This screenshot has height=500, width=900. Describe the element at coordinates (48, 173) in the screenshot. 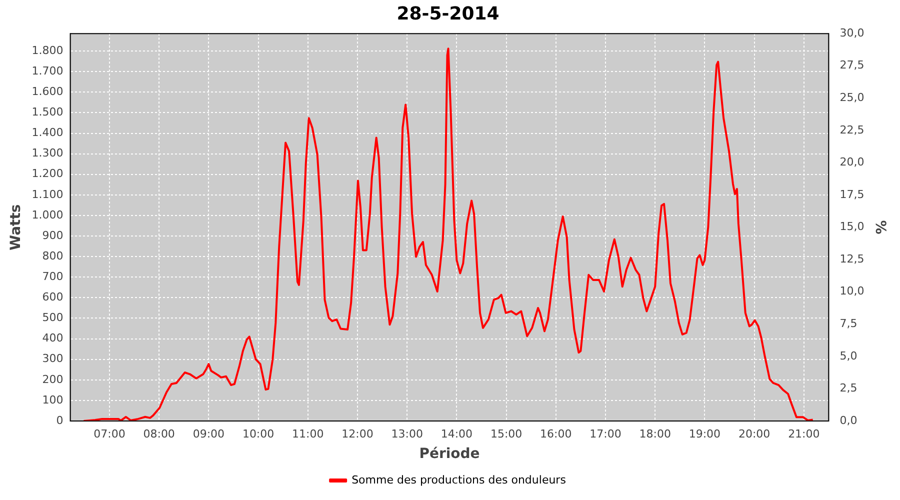

I see `y-tick-label: 1.200` at that location.